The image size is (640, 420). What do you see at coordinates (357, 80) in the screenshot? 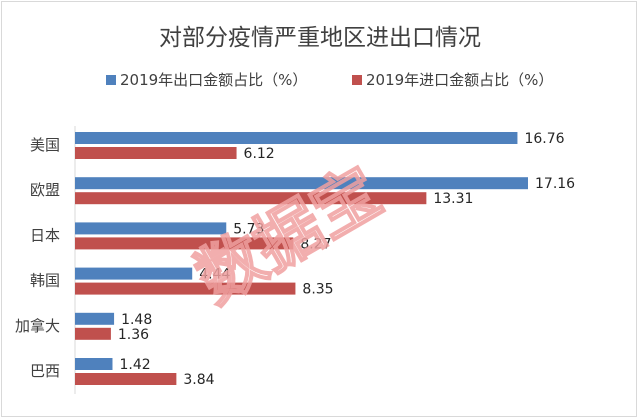
I see `legend-swatch-import` at bounding box center [357, 80].